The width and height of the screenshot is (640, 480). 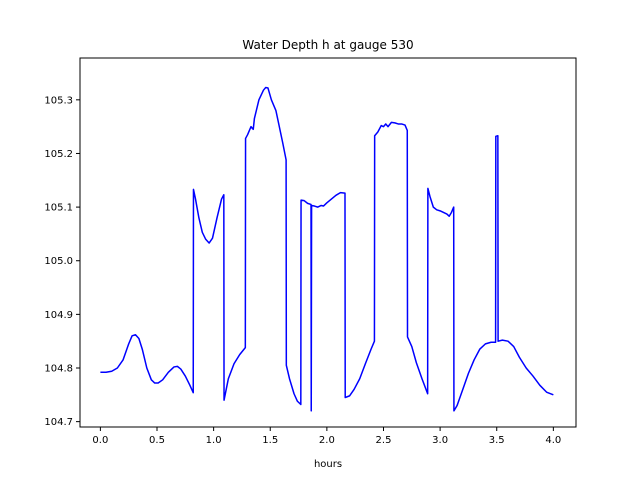 What do you see at coordinates (440, 440) in the screenshot?
I see `x-tick-label: 3.0` at bounding box center [440, 440].